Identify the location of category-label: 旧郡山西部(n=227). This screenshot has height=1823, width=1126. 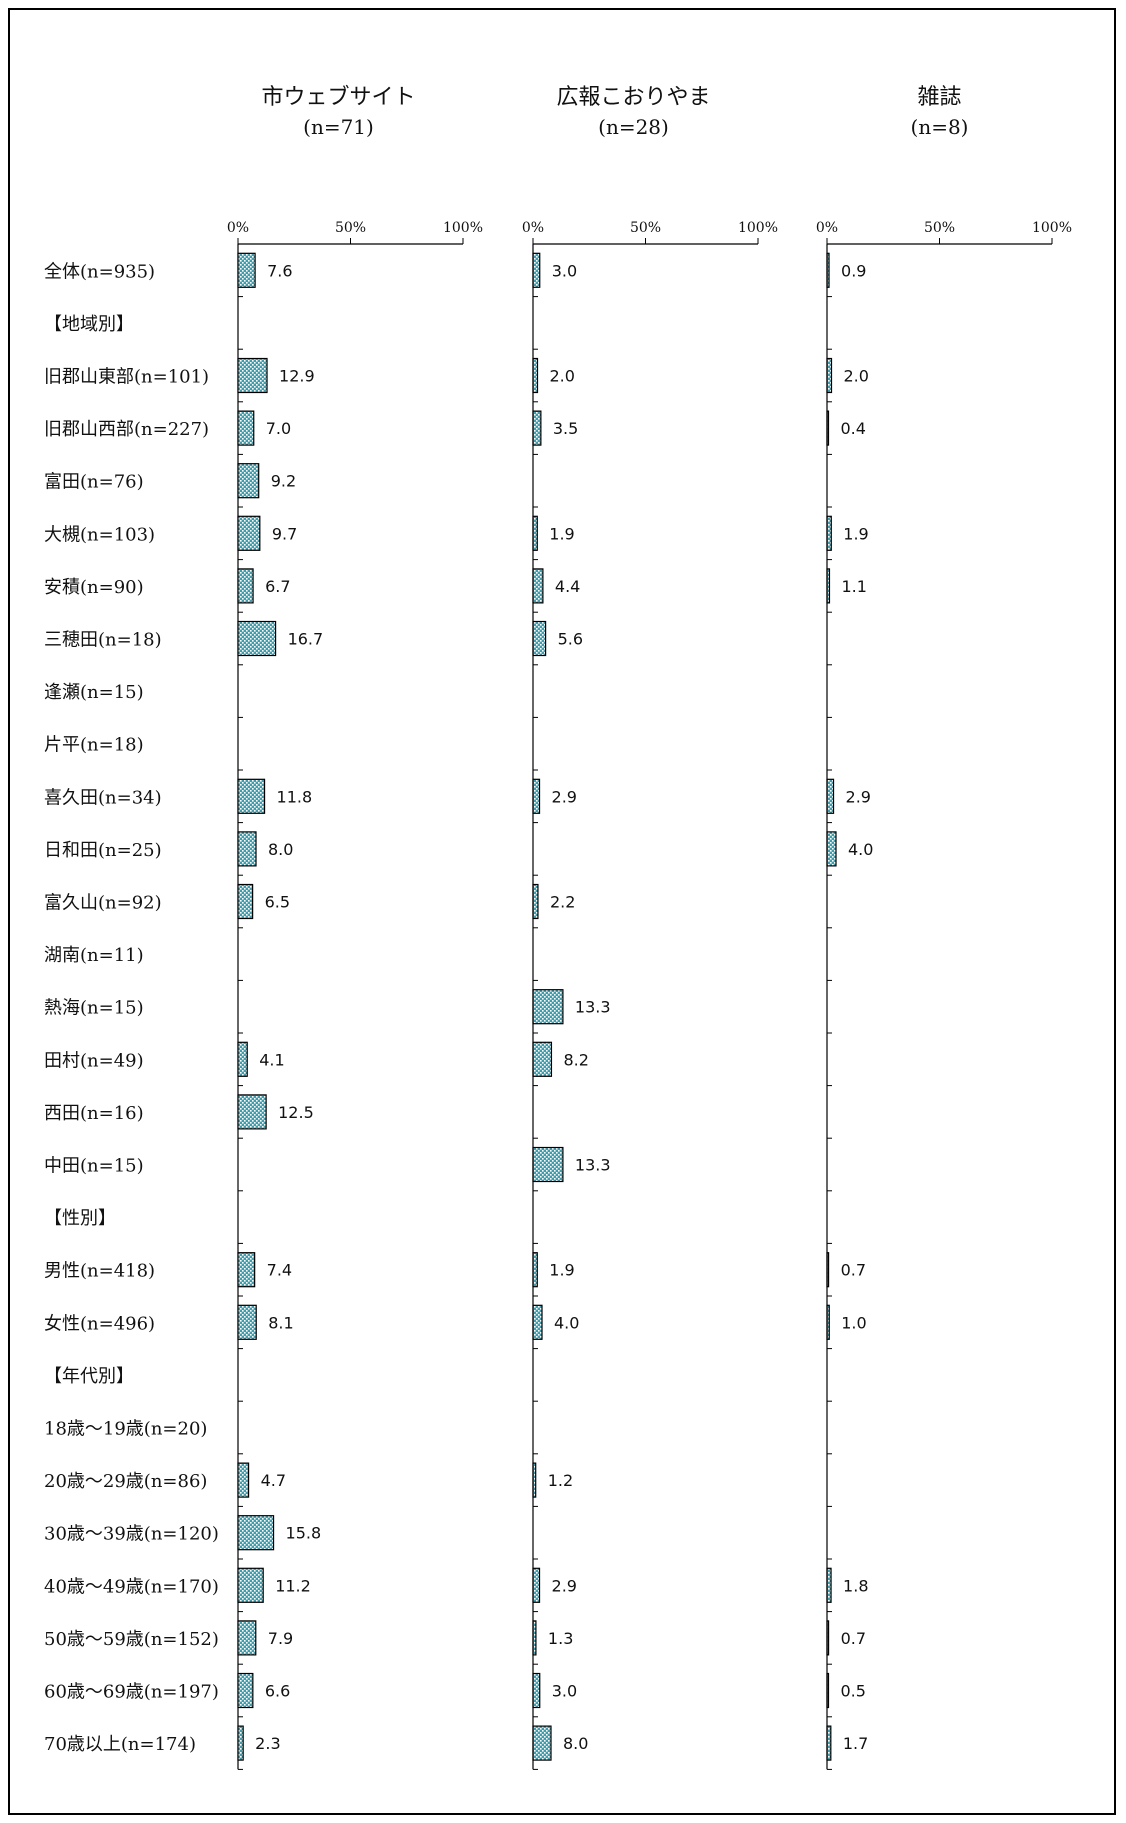
(126, 429).